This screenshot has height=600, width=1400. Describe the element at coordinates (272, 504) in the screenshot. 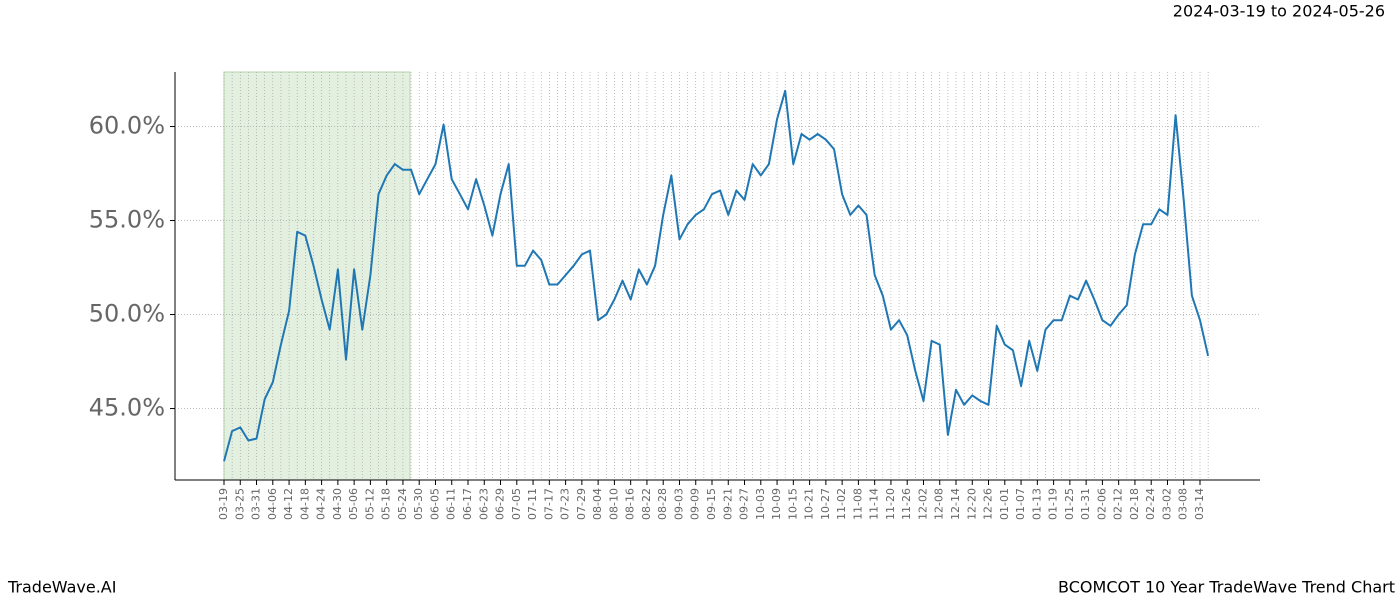

I see `x-tick-label: 04-06` at that location.